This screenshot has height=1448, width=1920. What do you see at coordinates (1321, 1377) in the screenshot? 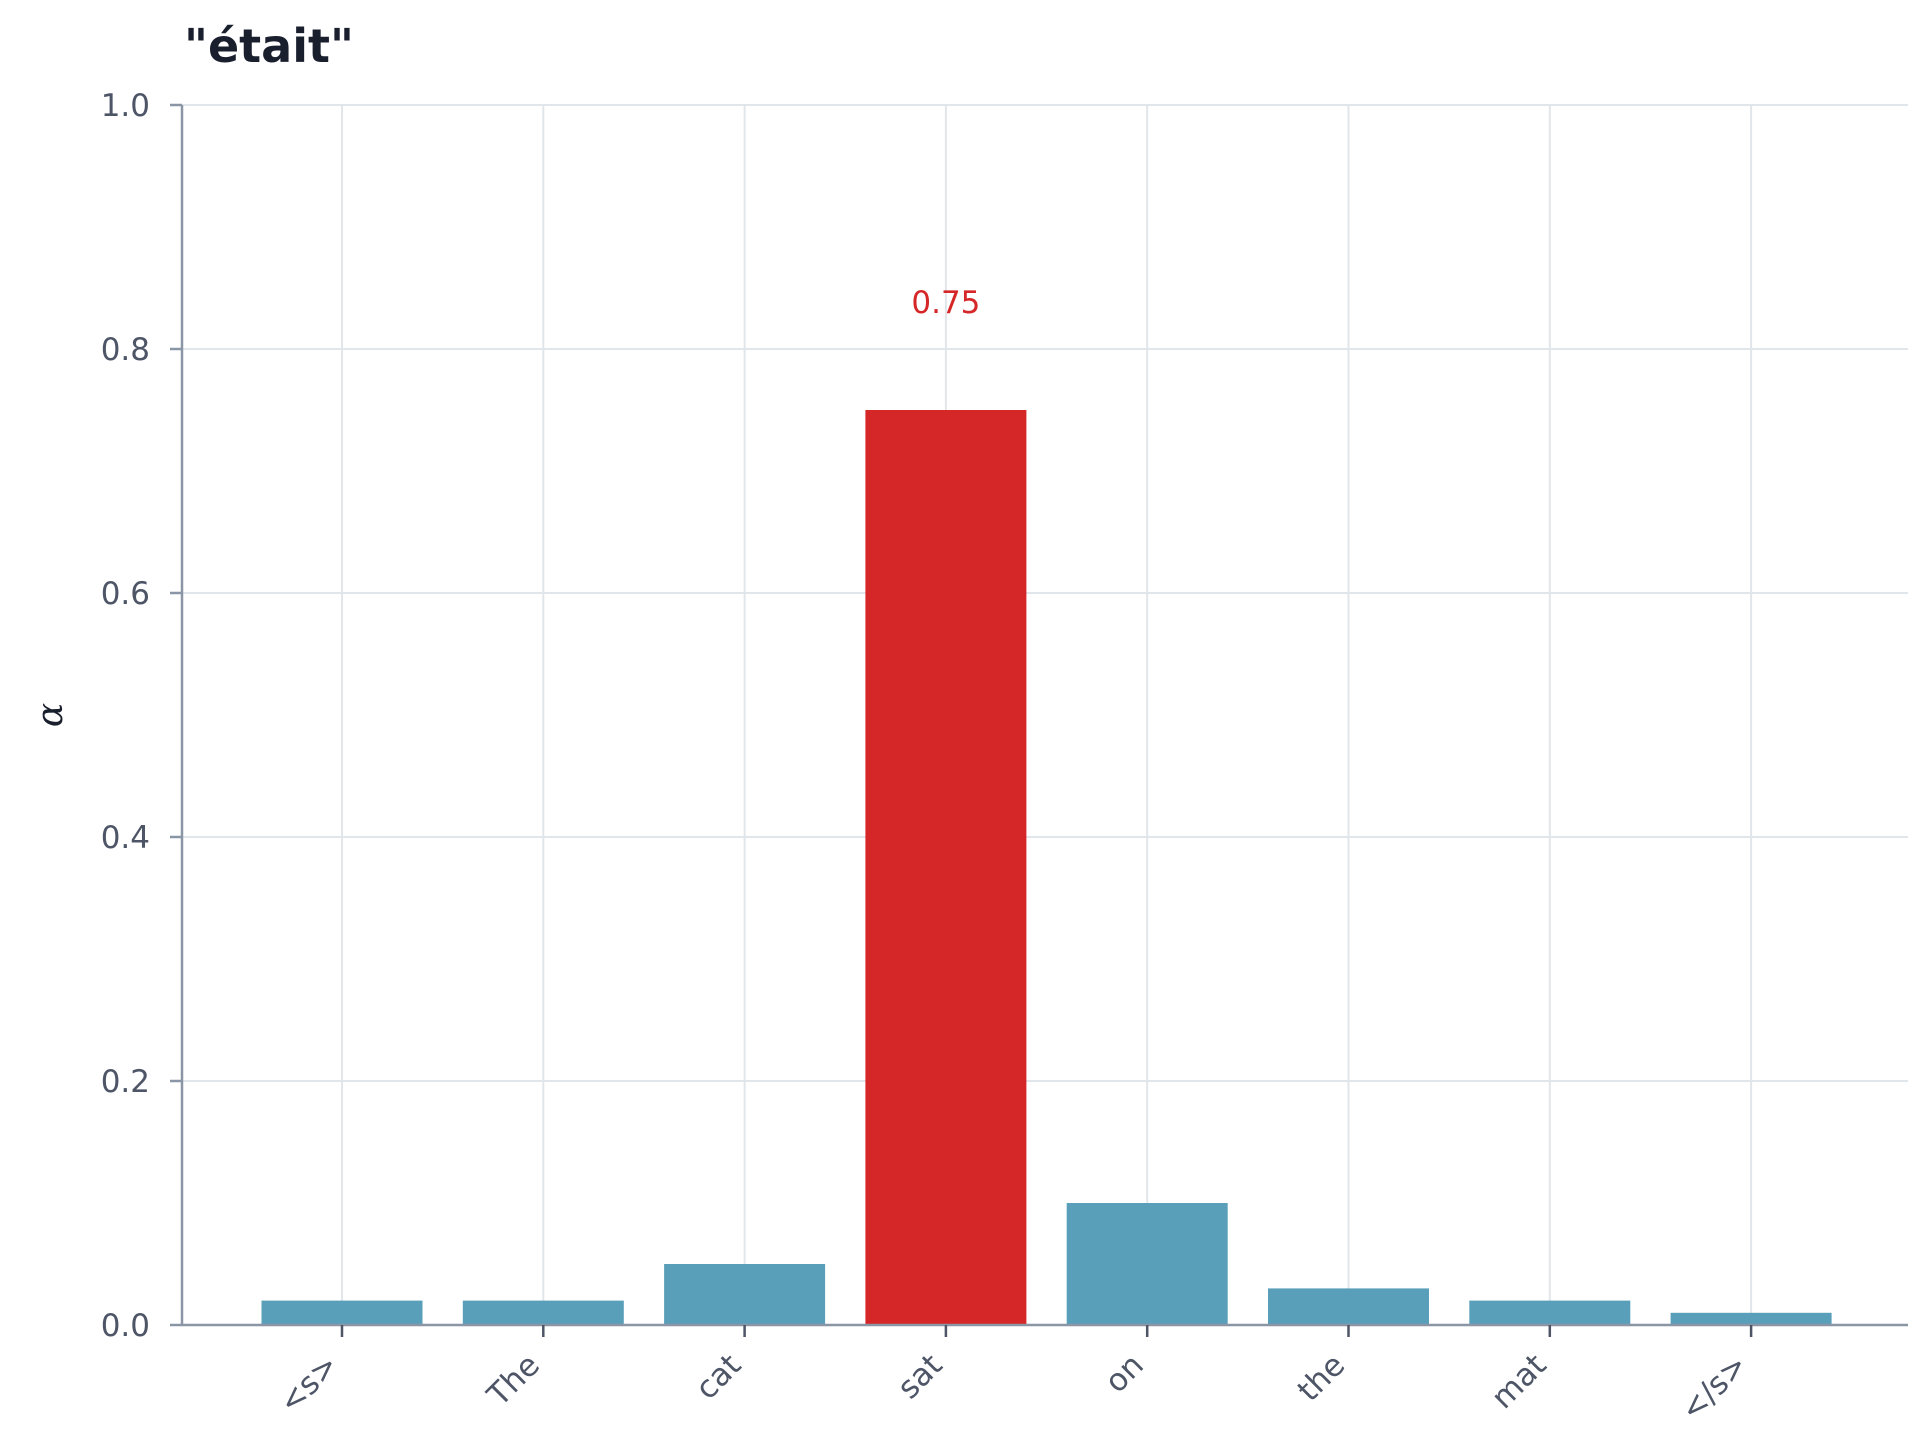
I see `x-tick-label: the` at bounding box center [1321, 1377].